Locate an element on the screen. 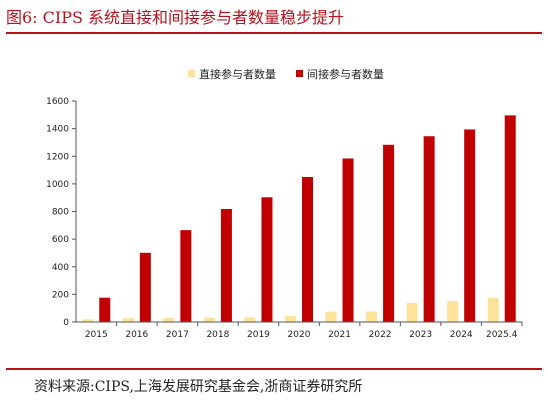 The height and width of the screenshot is (403, 548). y-tick-label: 1000 is located at coordinates (57, 185).